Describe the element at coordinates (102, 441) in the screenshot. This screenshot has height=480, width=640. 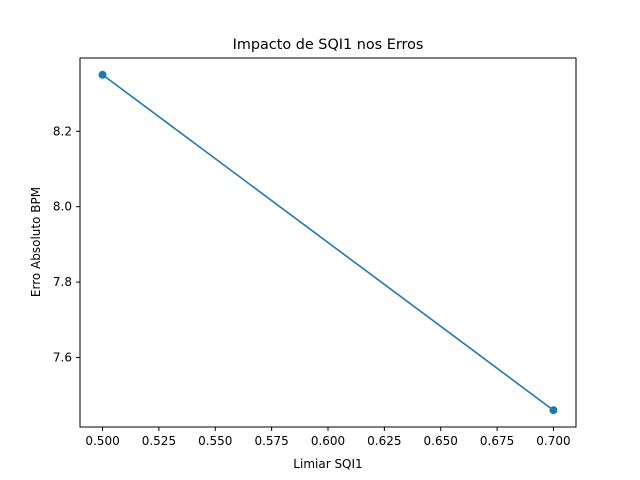
I see `x-tick-label: 0.500` at that location.